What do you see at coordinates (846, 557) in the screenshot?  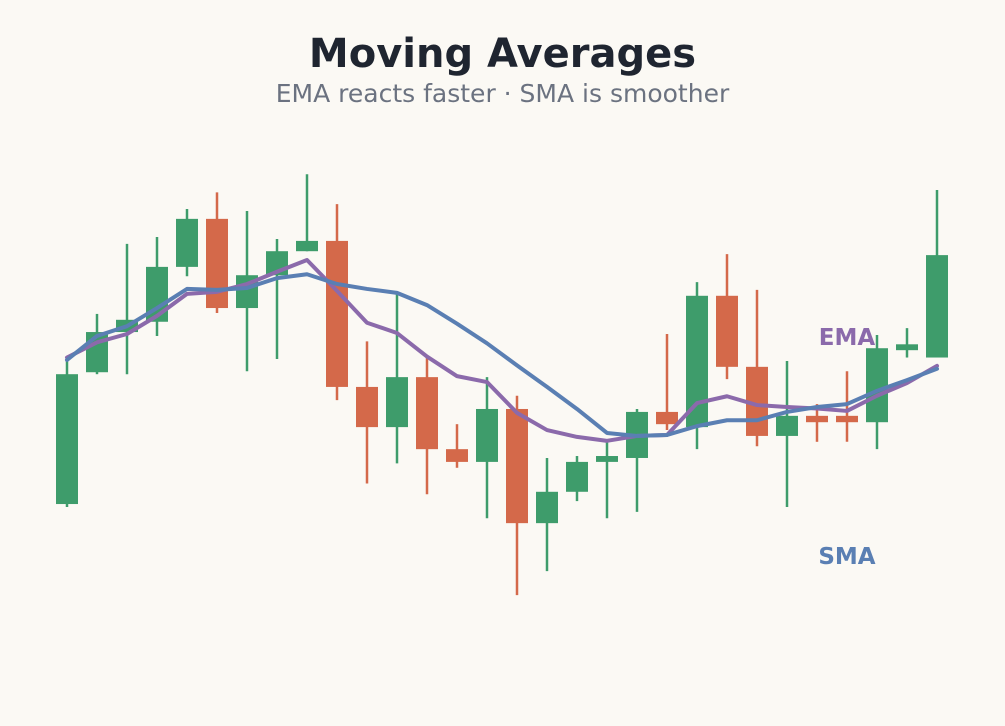 I see `sma-series-label: SMA` at bounding box center [846, 557].